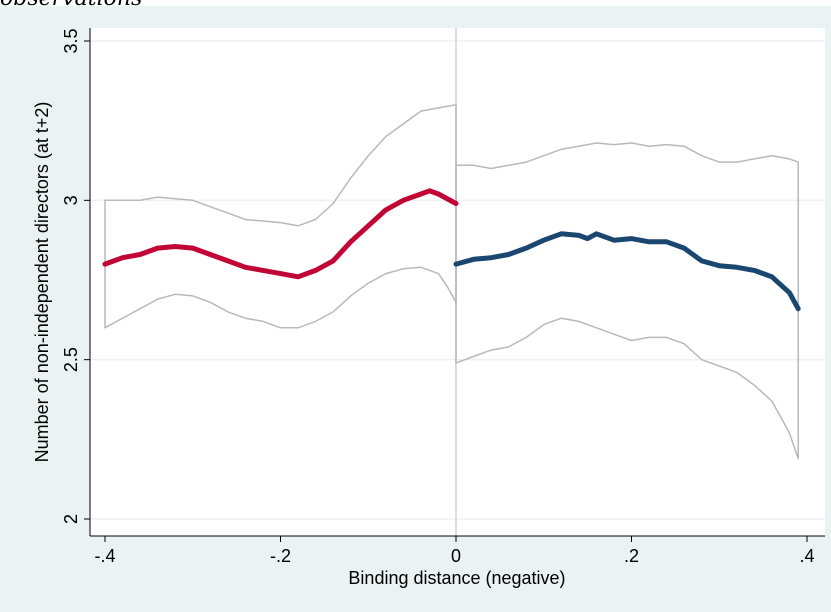 This screenshot has width=831, height=612. Describe the element at coordinates (71, 519) in the screenshot. I see `y-tick-label: 2` at that location.